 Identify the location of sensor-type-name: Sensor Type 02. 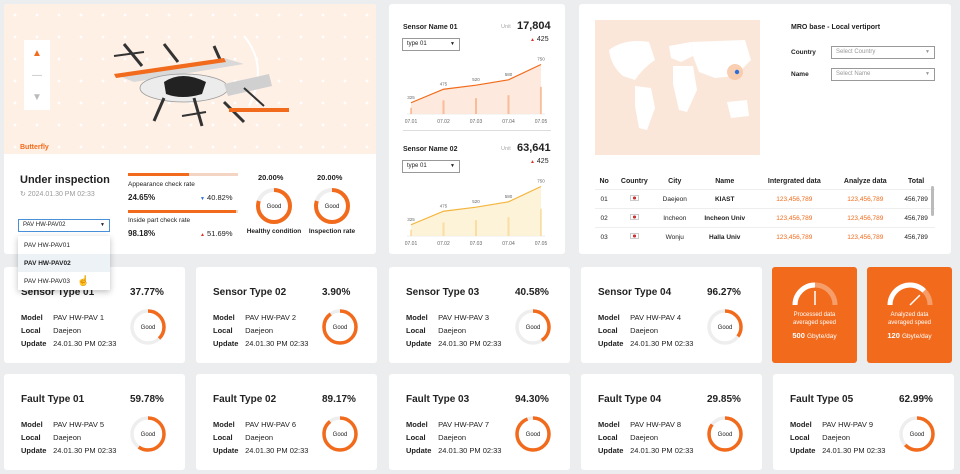
(250, 292).